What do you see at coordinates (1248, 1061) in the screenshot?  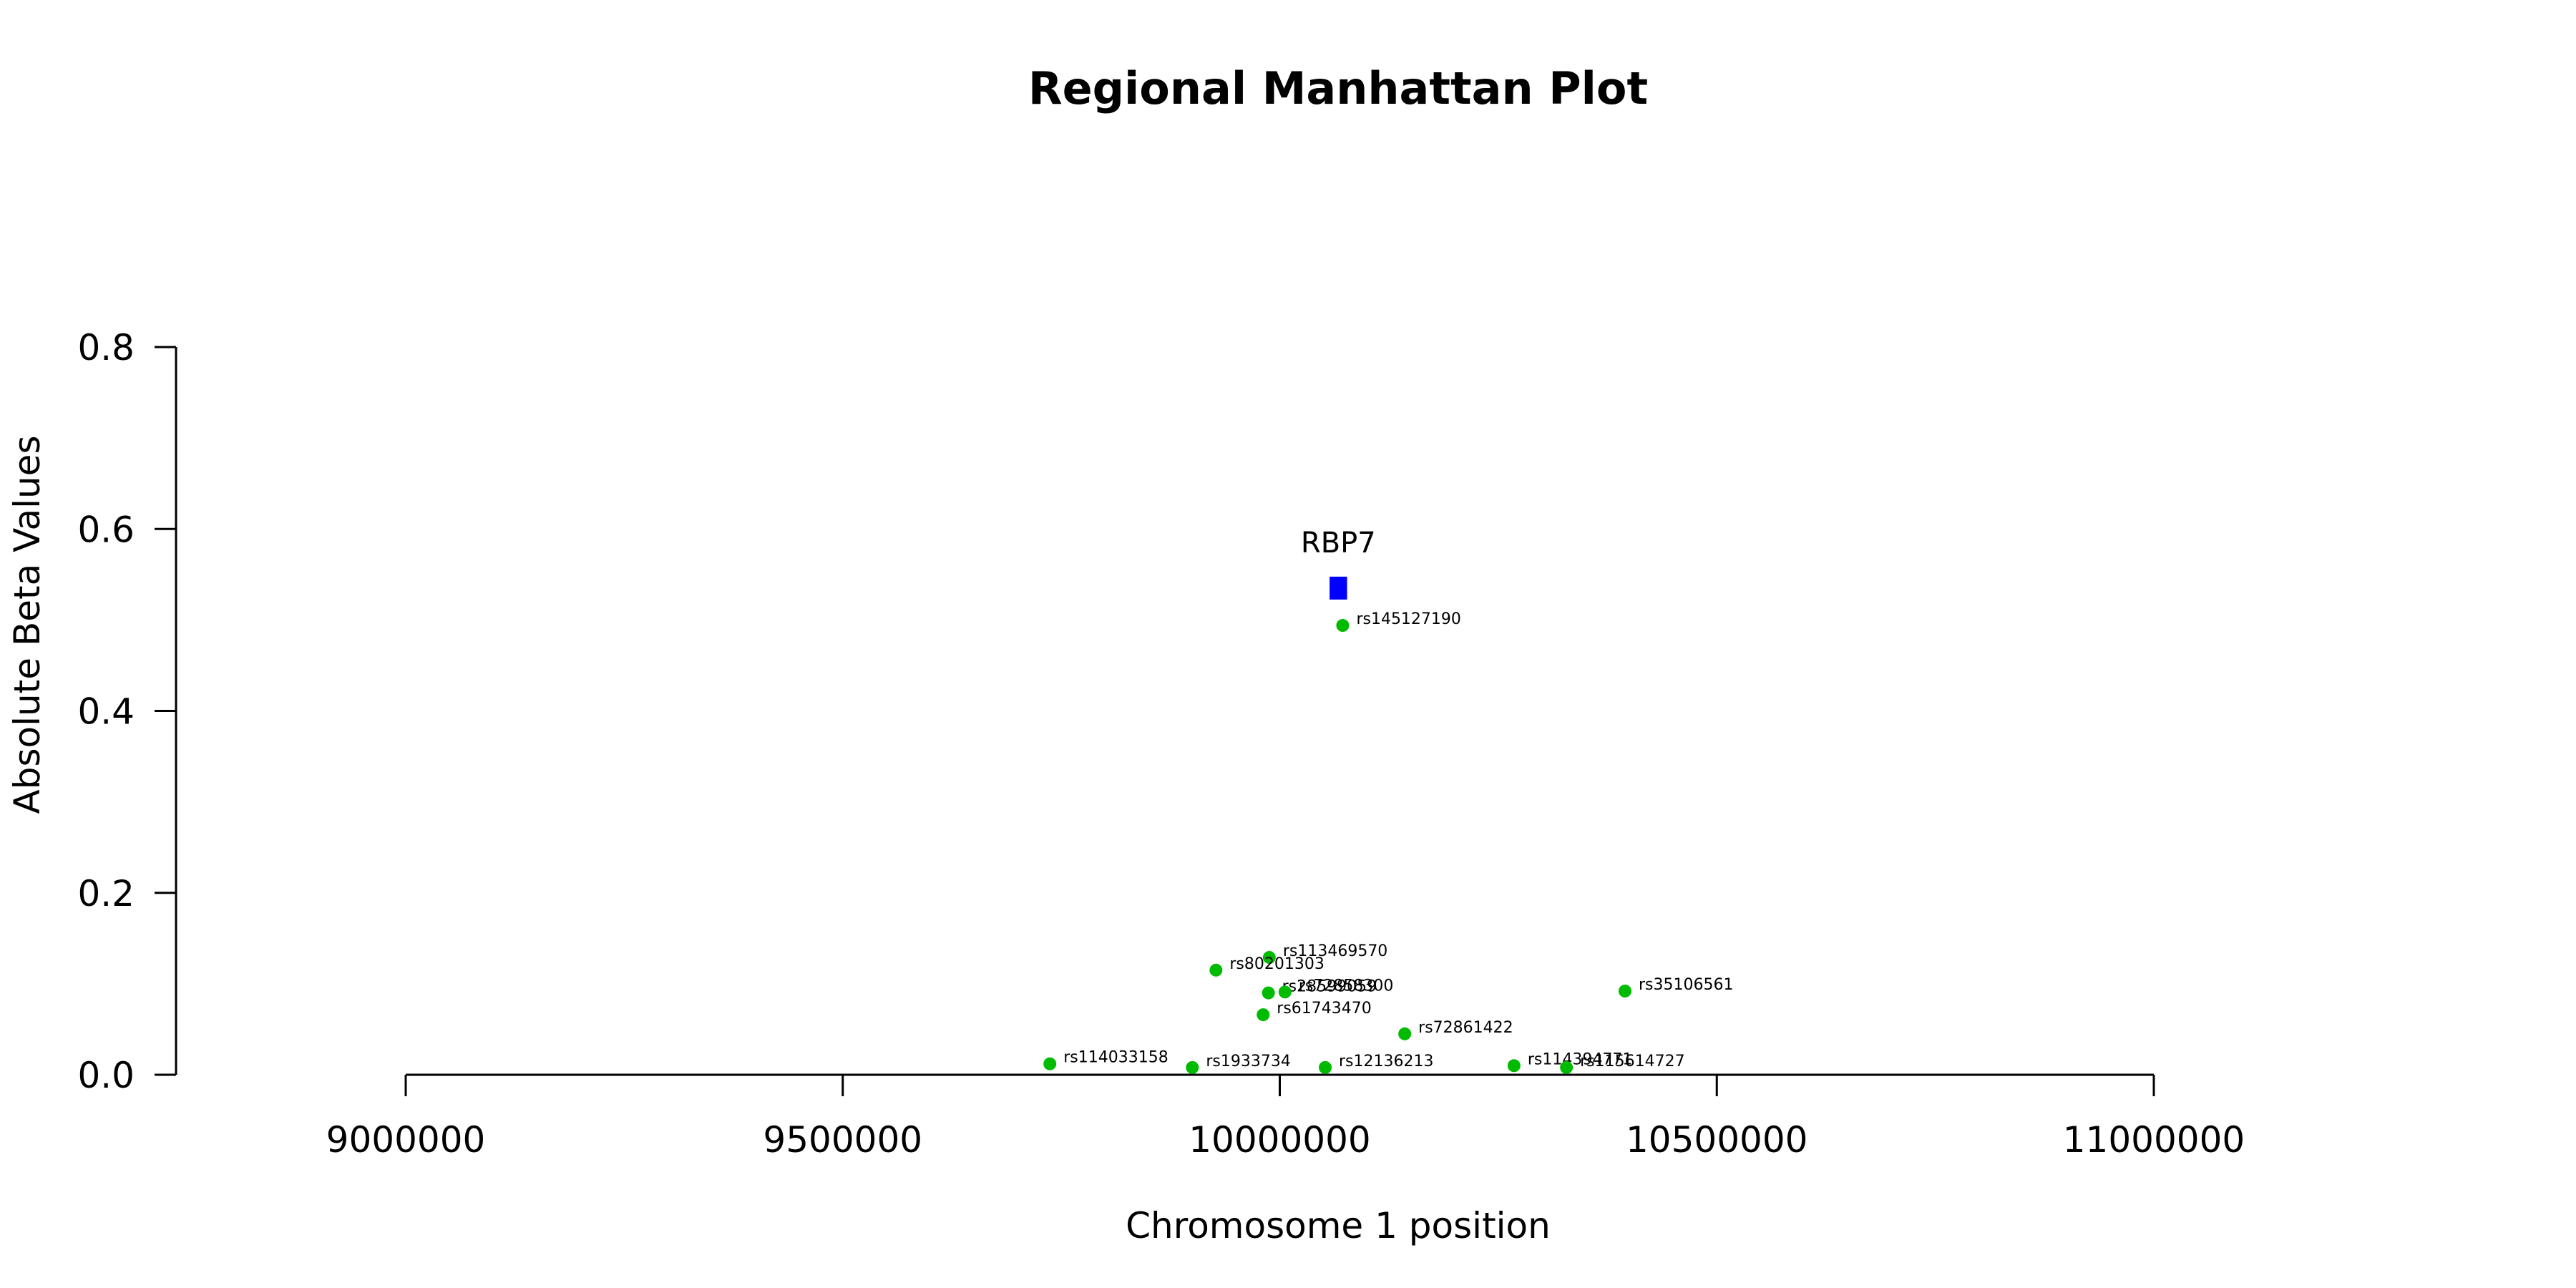 I see `snp-label: rs1933734` at bounding box center [1248, 1061].